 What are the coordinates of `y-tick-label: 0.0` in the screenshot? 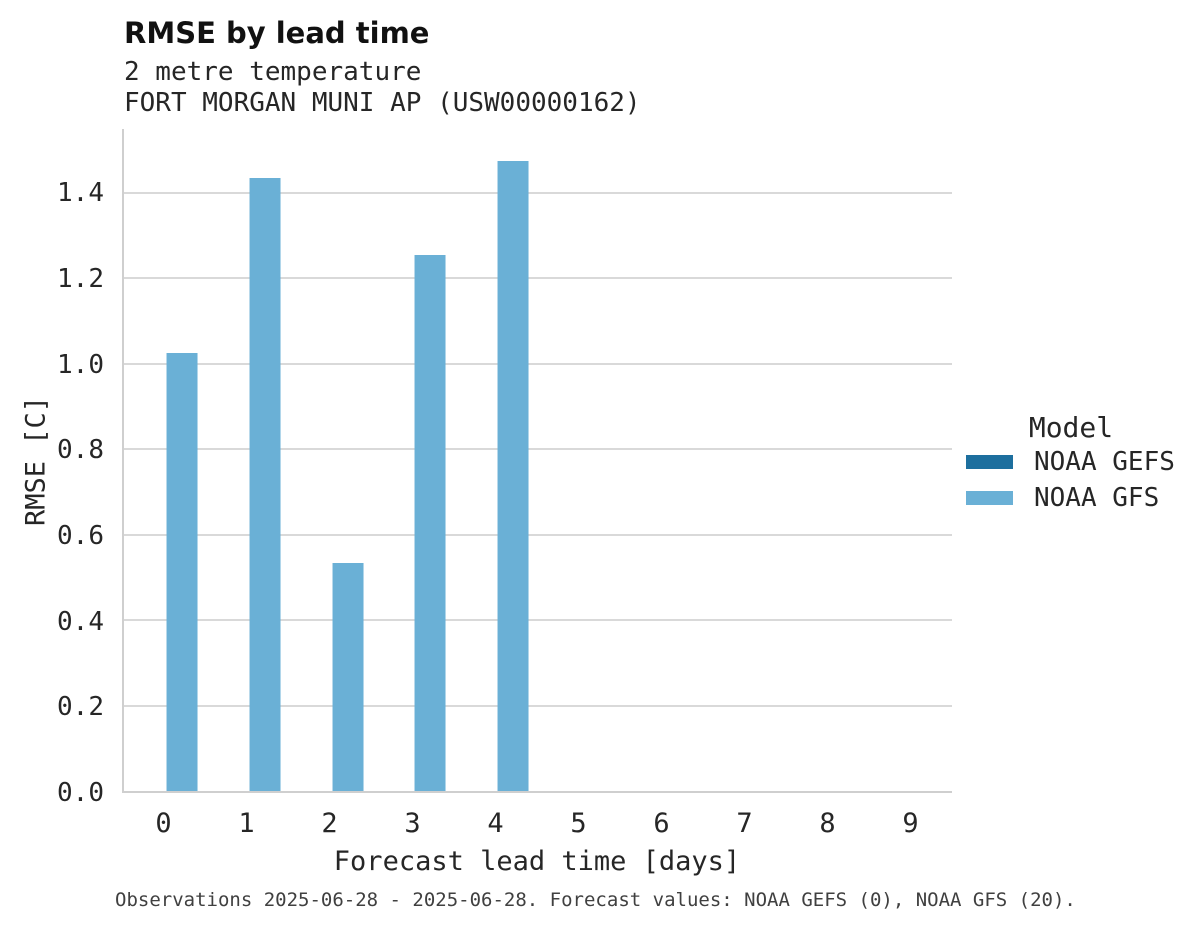 It's located at (80, 793).